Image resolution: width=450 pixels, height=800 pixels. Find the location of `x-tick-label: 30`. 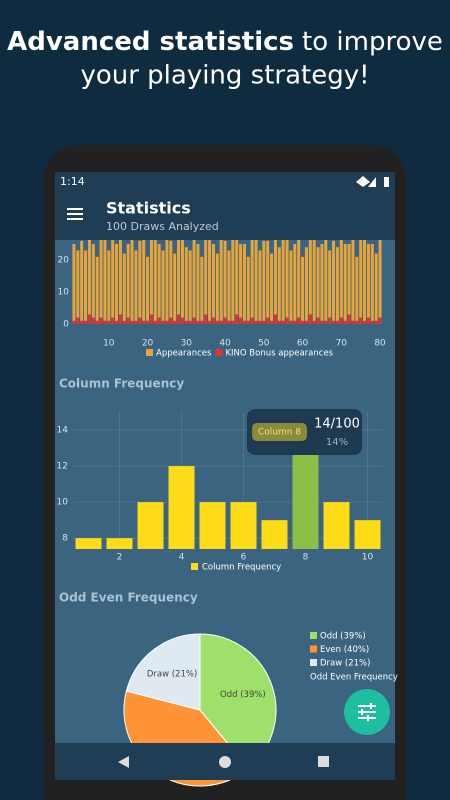

x-tick-label: 30 is located at coordinates (187, 344).